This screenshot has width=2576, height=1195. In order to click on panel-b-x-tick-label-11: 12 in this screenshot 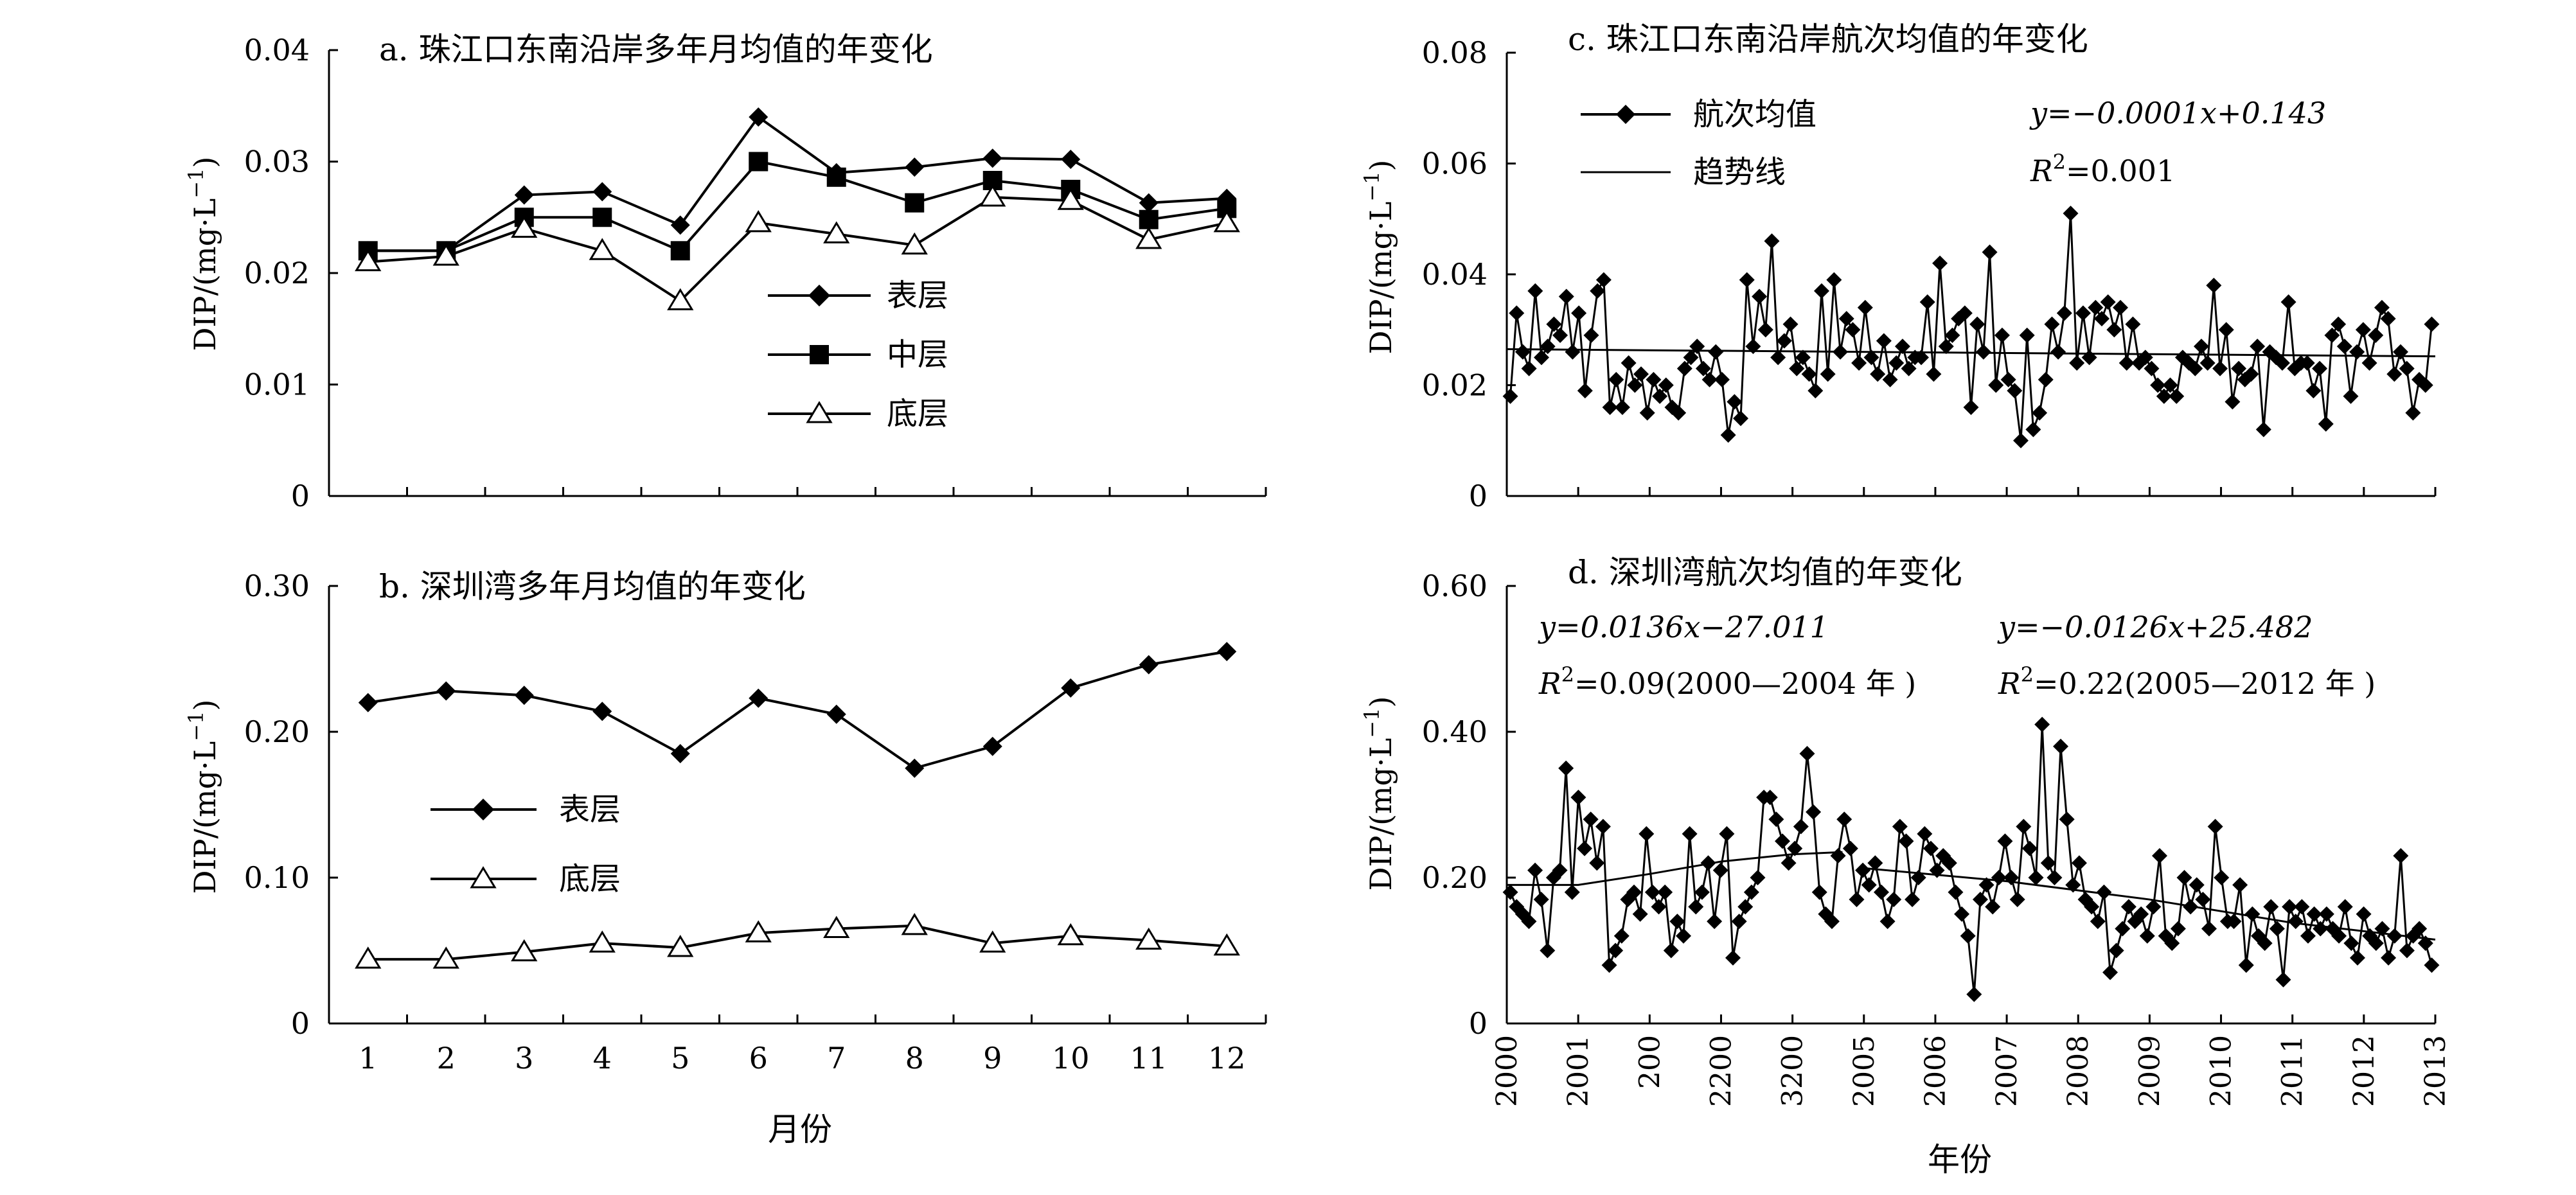, I will do `click(1227, 1058)`.